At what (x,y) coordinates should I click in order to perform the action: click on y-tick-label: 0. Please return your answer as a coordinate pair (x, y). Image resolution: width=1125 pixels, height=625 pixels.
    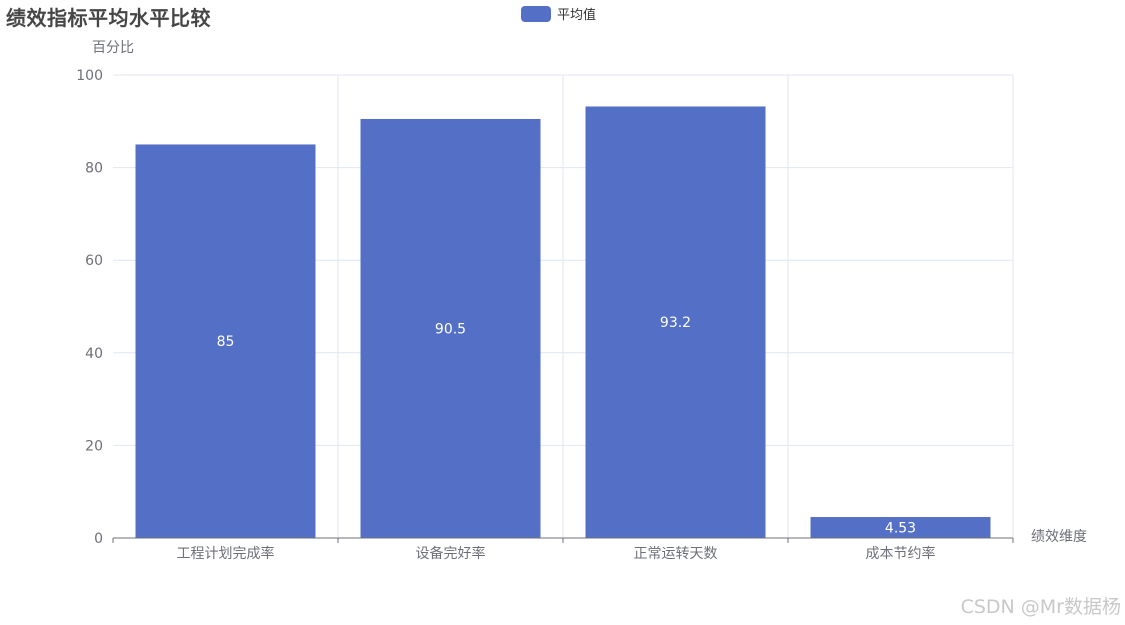
    Looking at the image, I should click on (98, 539).